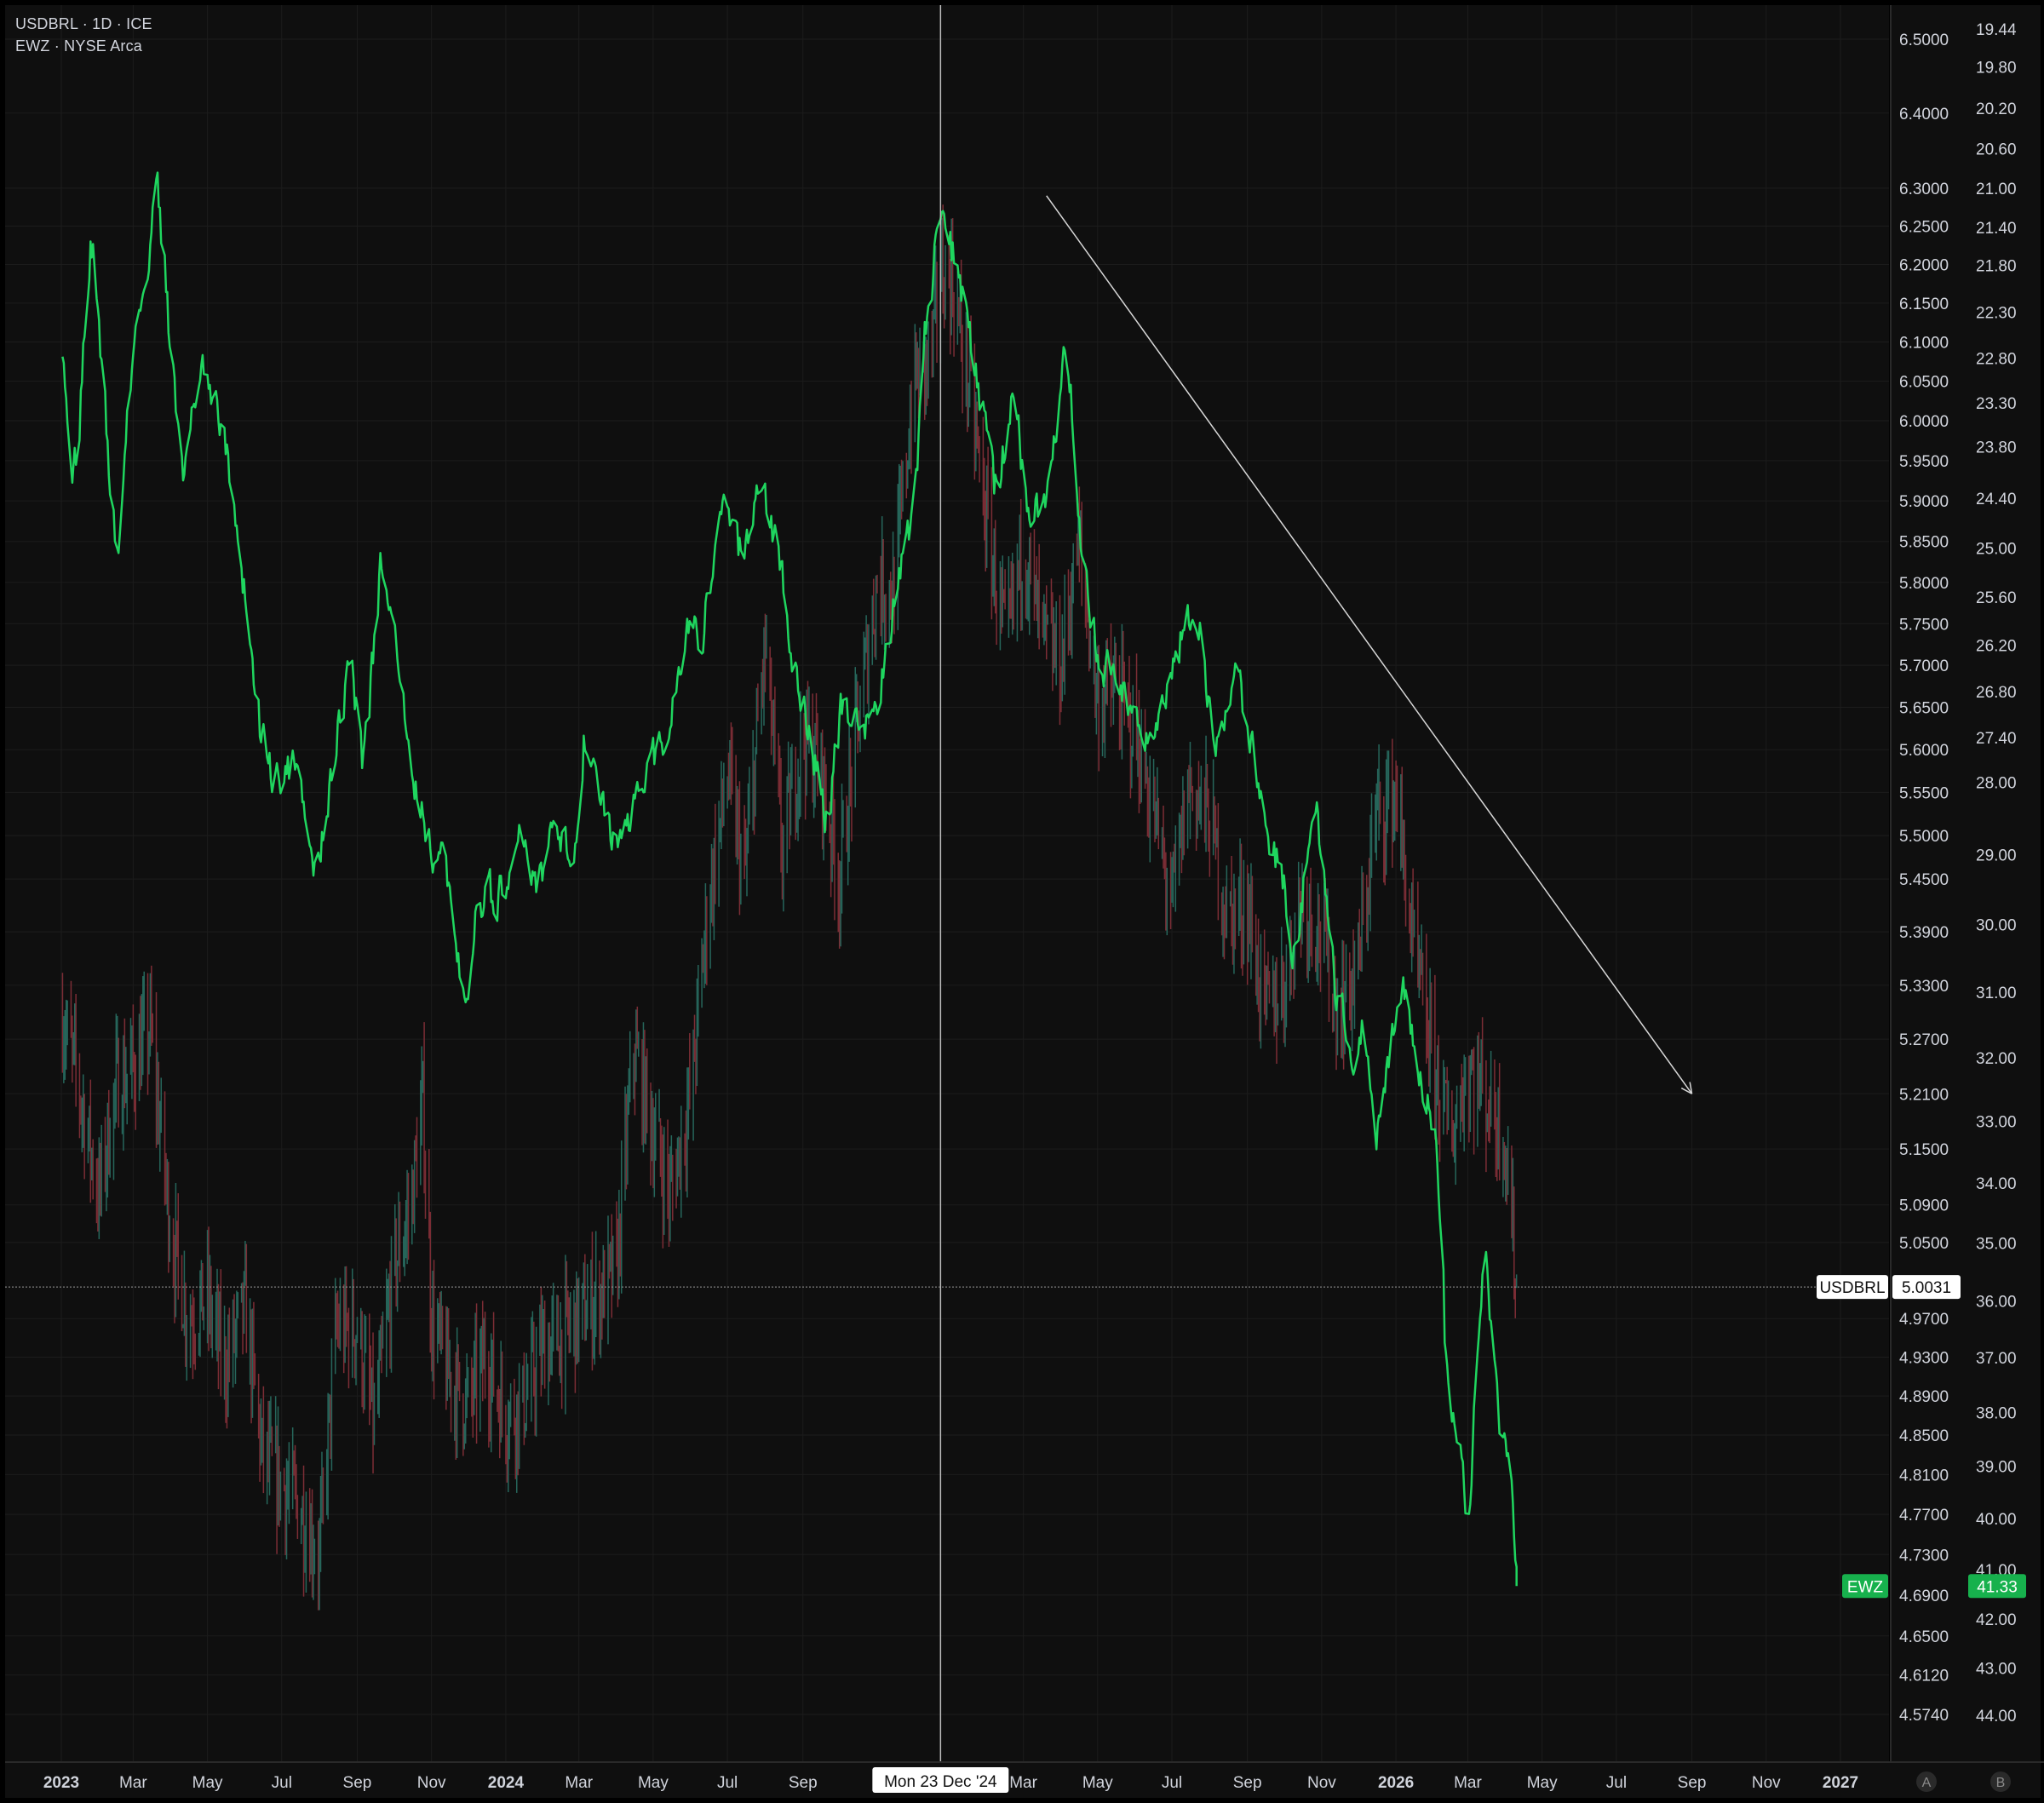 This screenshot has height=1803, width=2044. I want to click on ewz-axis-label: 19.80, so click(1996, 68).